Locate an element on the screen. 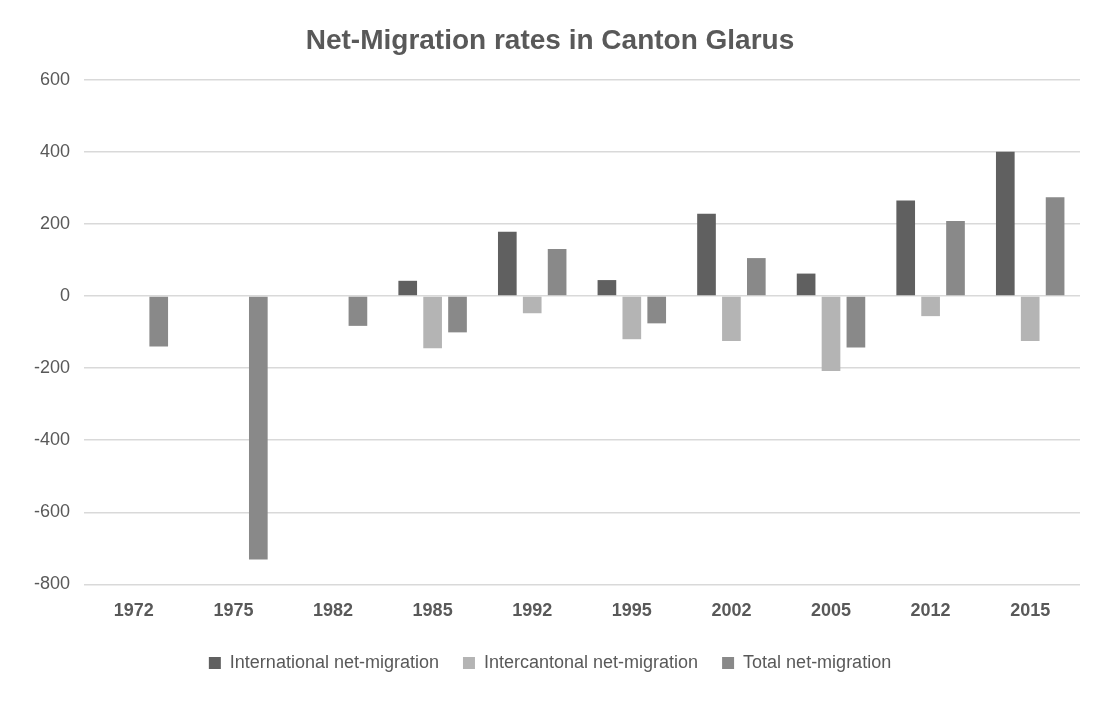  y-tick-label: 400 is located at coordinates (55, 150).